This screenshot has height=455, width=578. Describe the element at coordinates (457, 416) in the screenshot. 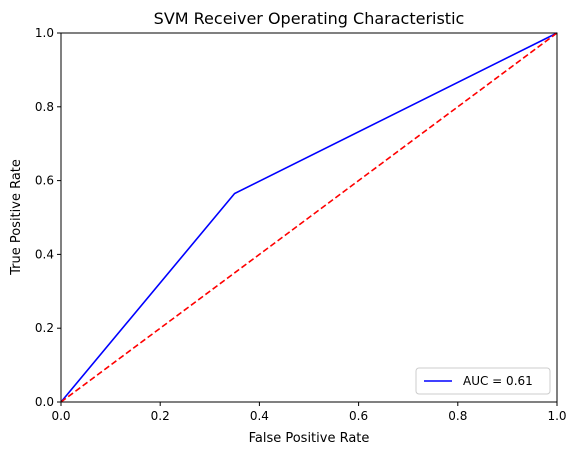

I see `x-tick-label: 0.8` at that location.